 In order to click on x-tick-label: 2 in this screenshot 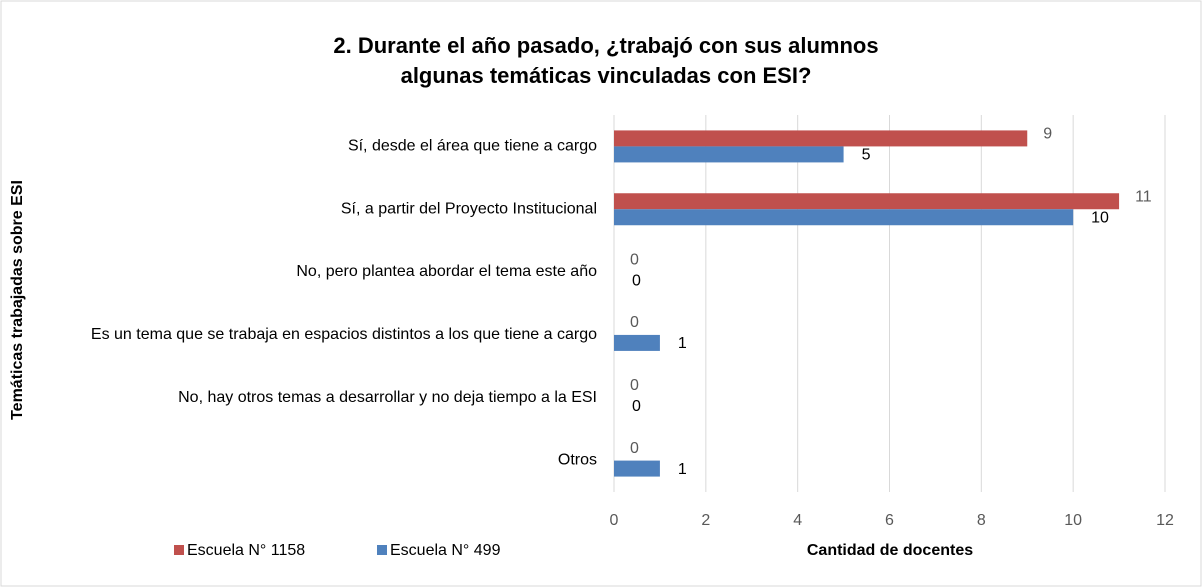, I will do `click(705, 520)`.